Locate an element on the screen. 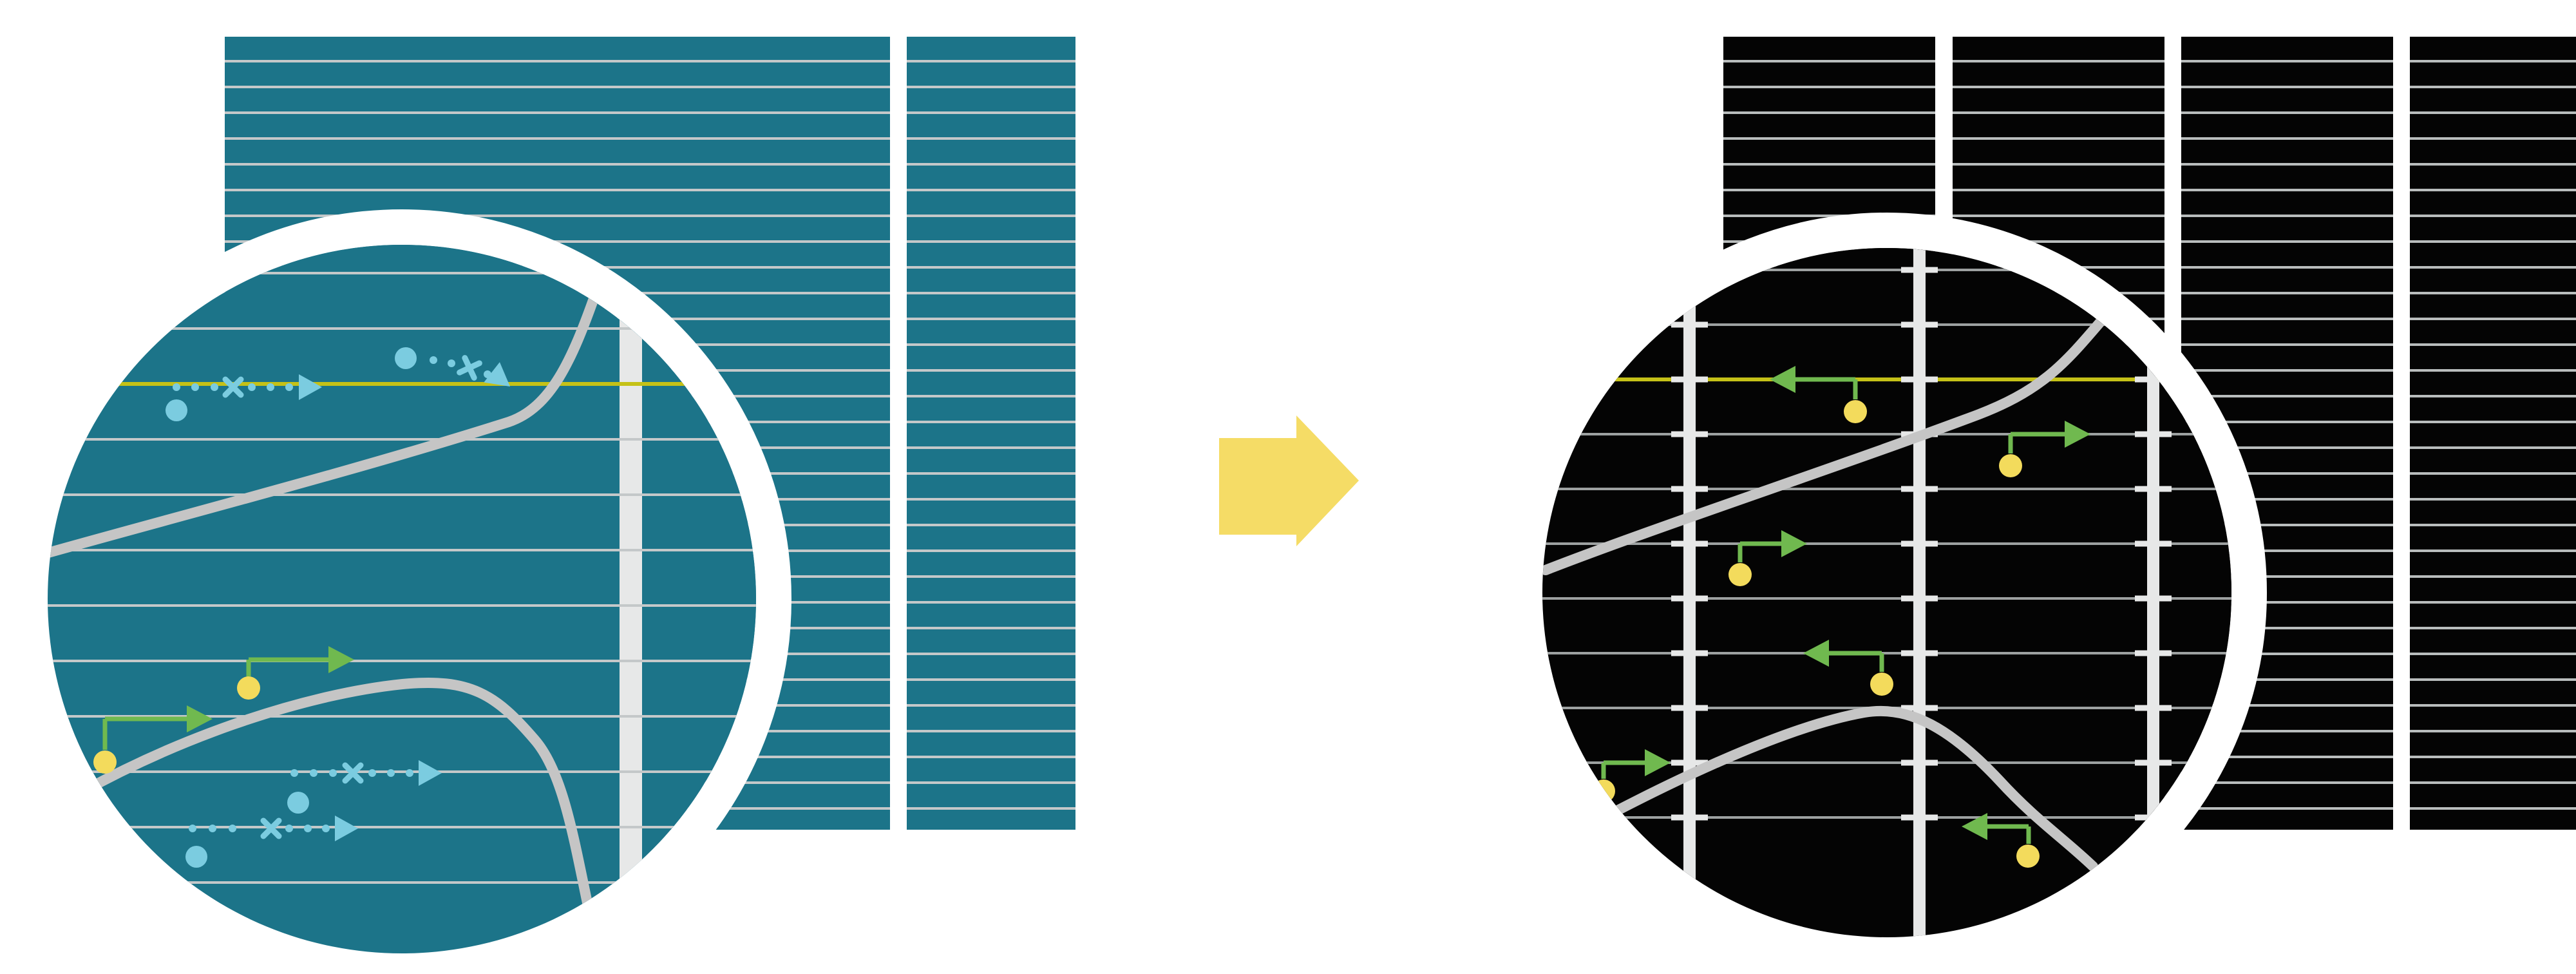  busbar is located at coordinates (631, 599).